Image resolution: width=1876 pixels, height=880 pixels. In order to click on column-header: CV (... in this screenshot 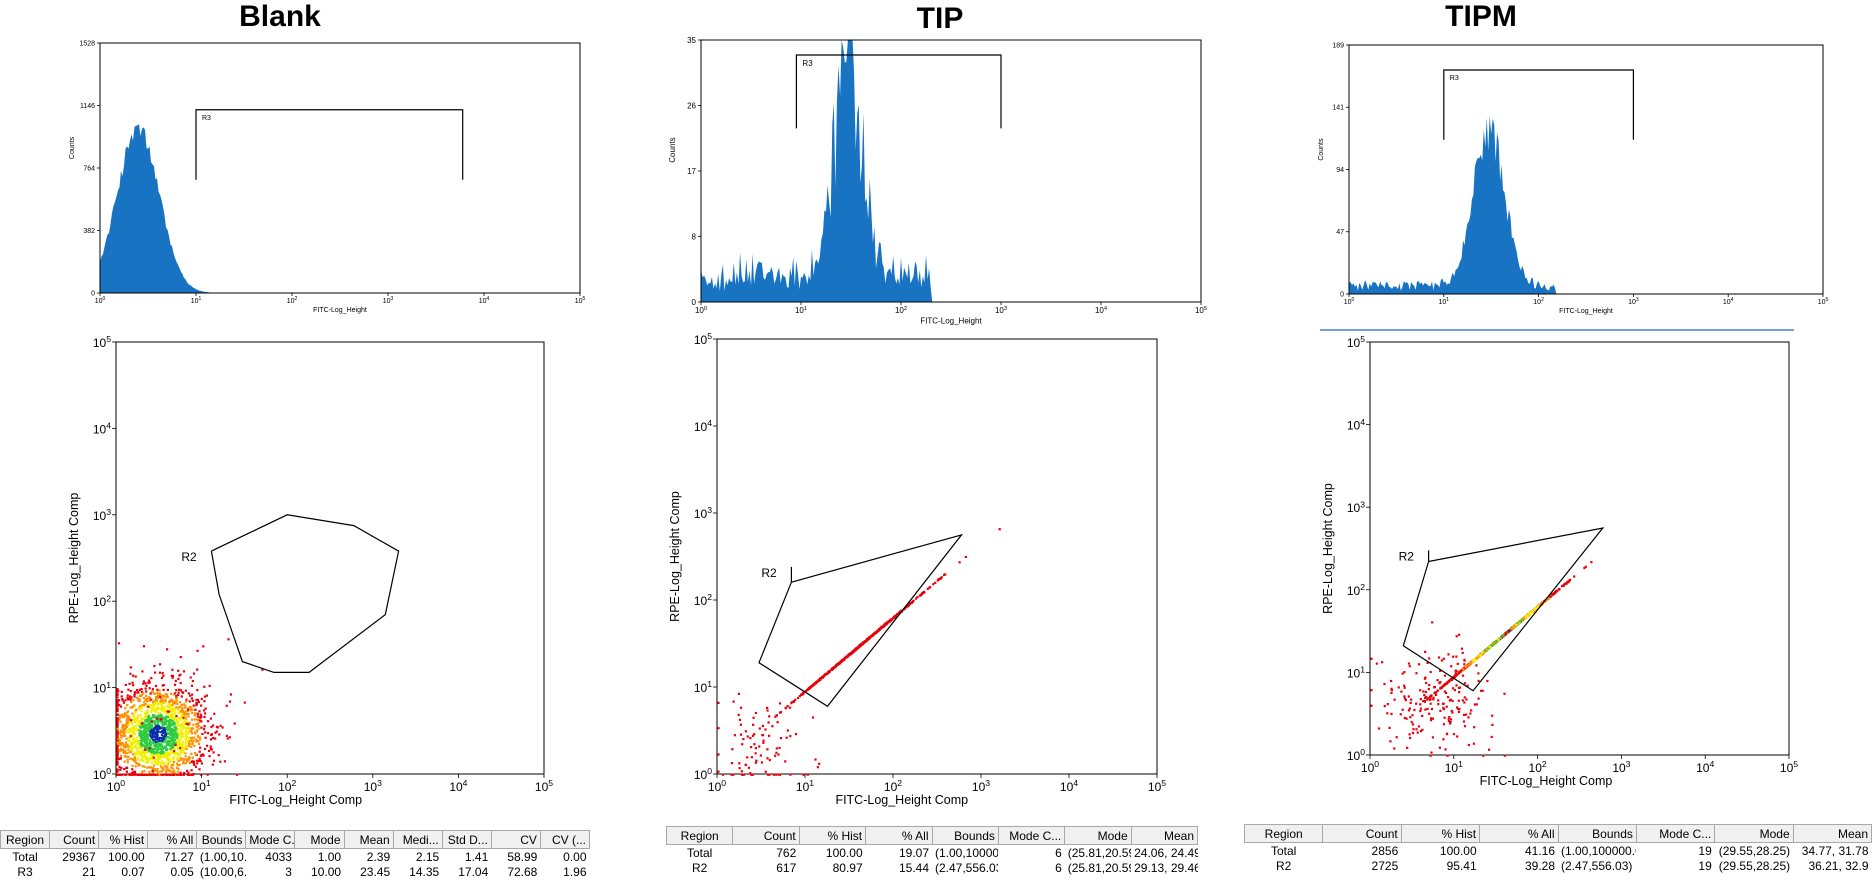, I will do `click(565, 839)`.